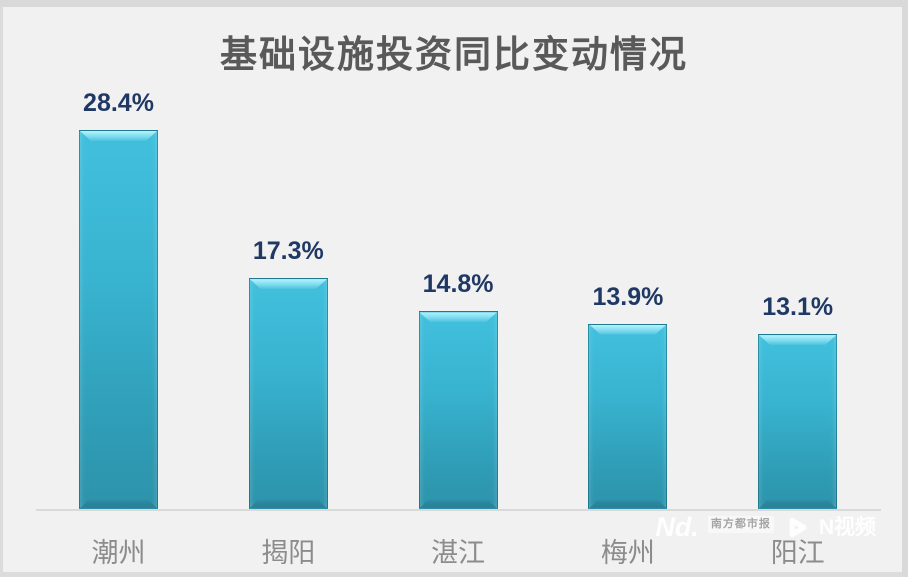 The width and height of the screenshot is (908, 577). Describe the element at coordinates (288, 251) in the screenshot. I see `bar-value-label: 17.3%` at that location.